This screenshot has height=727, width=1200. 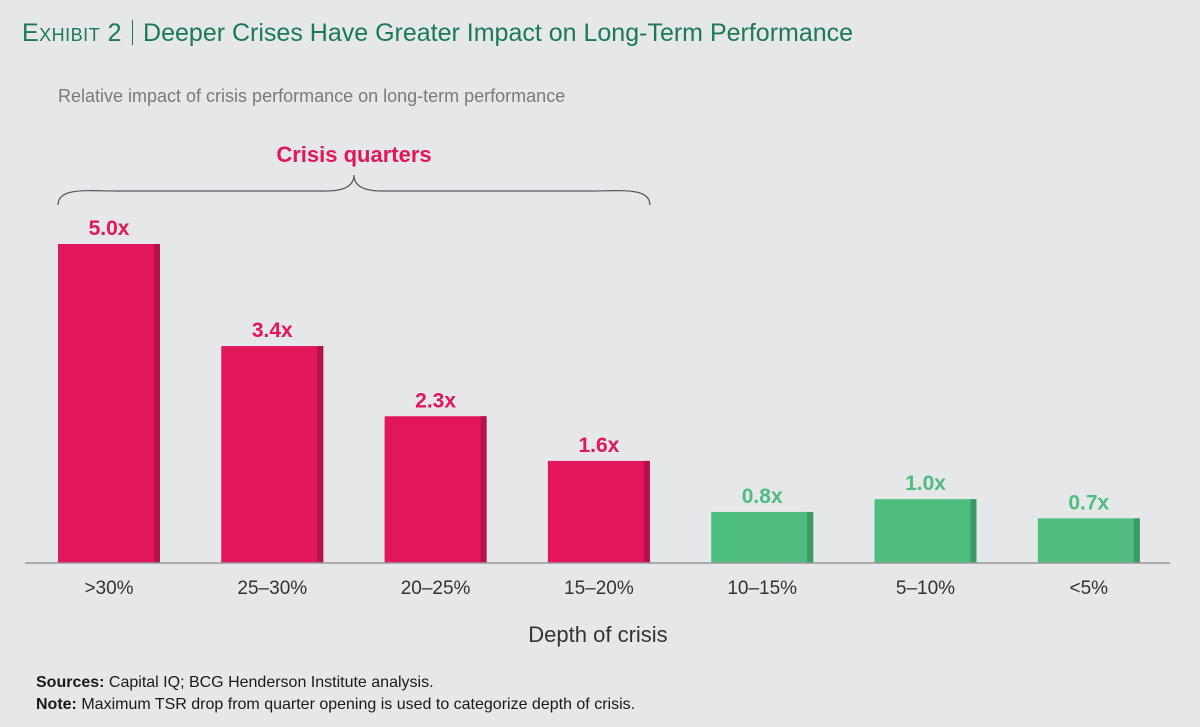 I want to click on note-label: Note:, so click(x=56, y=704).